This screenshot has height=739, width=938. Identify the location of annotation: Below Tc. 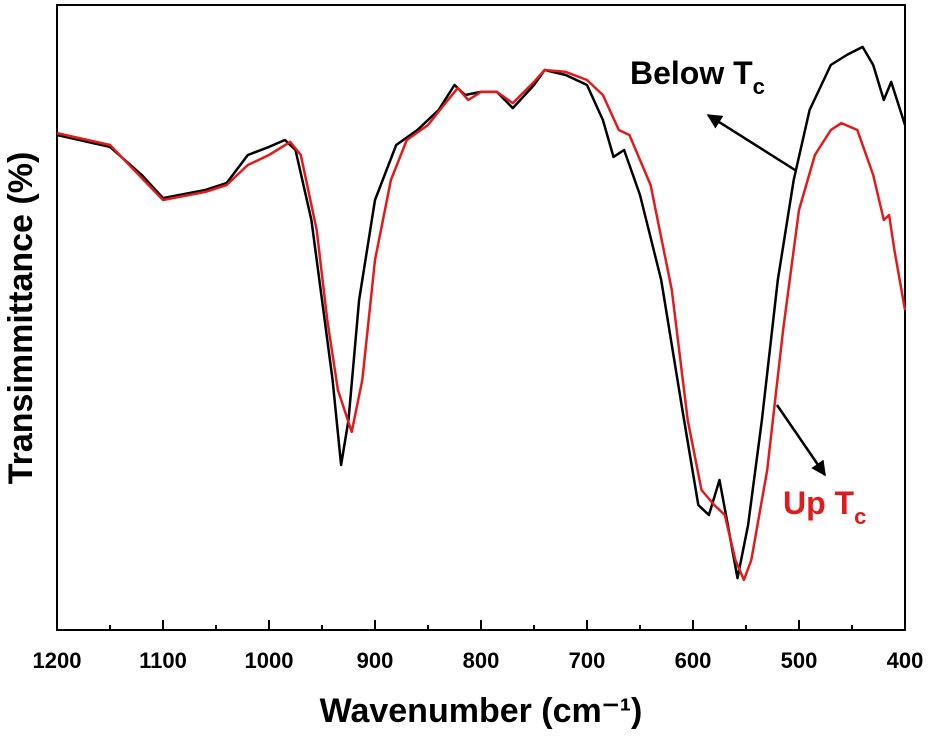
(697, 77).